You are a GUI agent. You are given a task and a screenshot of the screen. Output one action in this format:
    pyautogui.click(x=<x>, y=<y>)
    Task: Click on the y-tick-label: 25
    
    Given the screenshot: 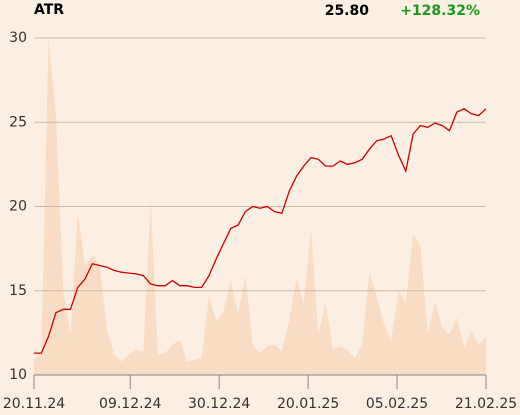 What is the action you would take?
    pyautogui.click(x=18, y=122)
    